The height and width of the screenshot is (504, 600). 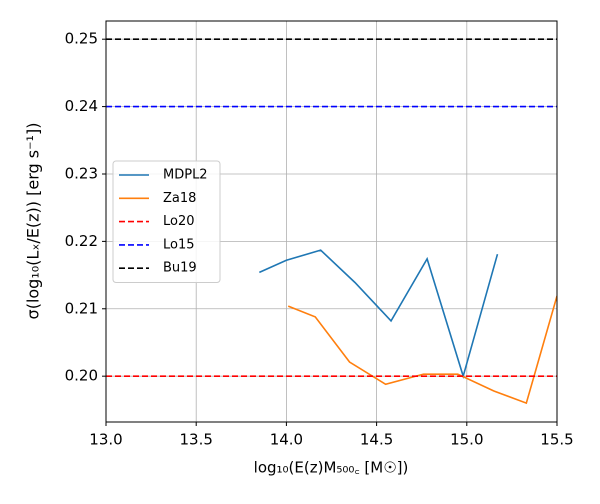 I want to click on x-tick-label: 15.5, so click(x=556, y=440).